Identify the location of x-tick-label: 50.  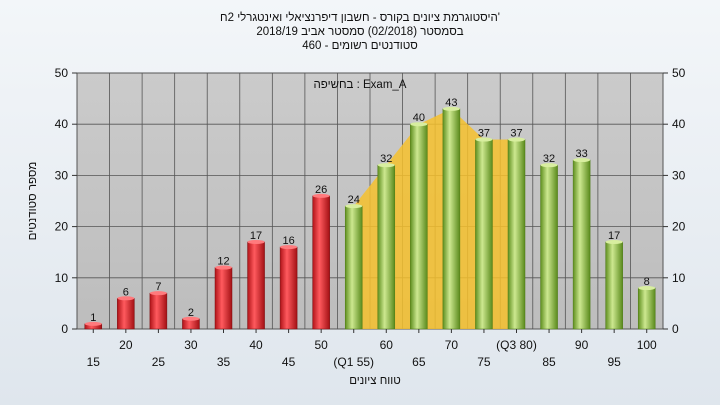
(321, 345).